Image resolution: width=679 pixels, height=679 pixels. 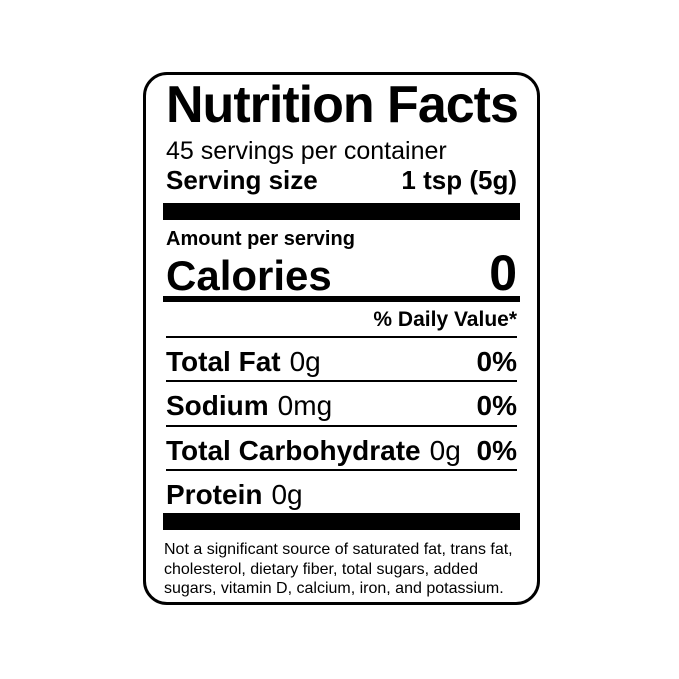 I want to click on nutrient-label: Total Fat 0g, so click(x=243, y=361).